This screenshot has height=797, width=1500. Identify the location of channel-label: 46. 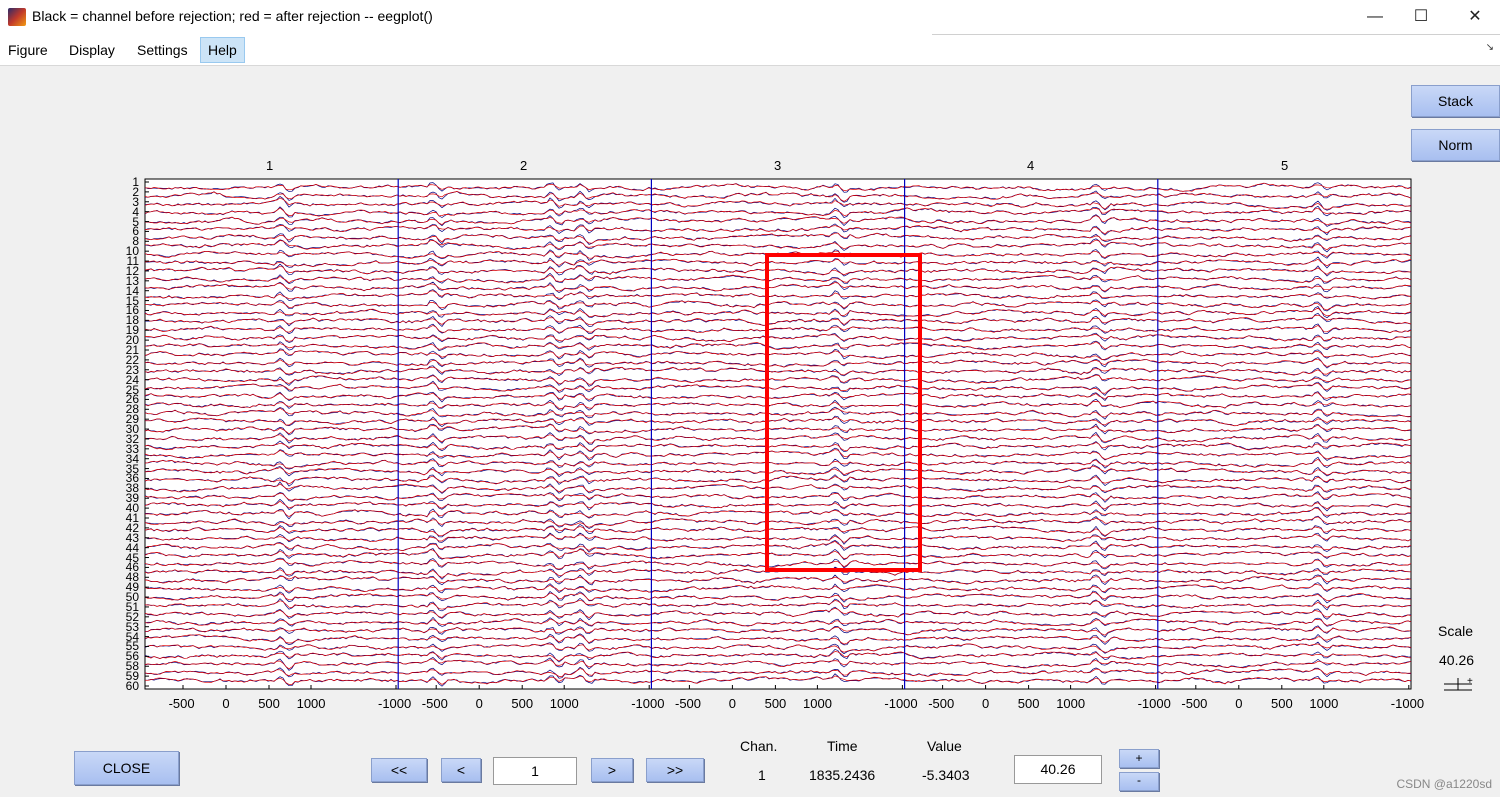
(132, 567).